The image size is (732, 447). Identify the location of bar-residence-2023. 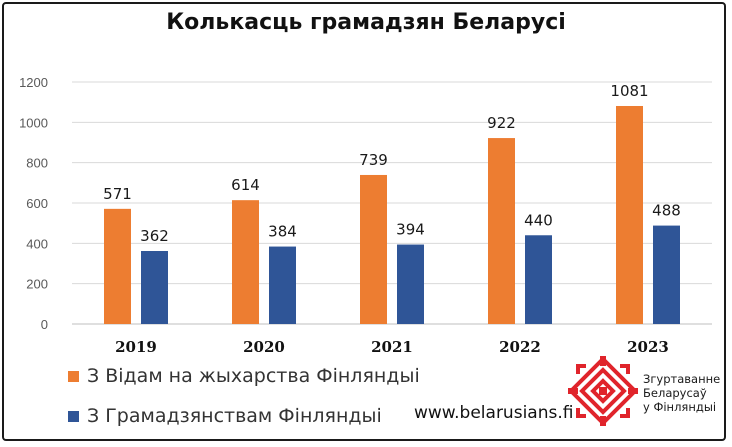
(629, 214).